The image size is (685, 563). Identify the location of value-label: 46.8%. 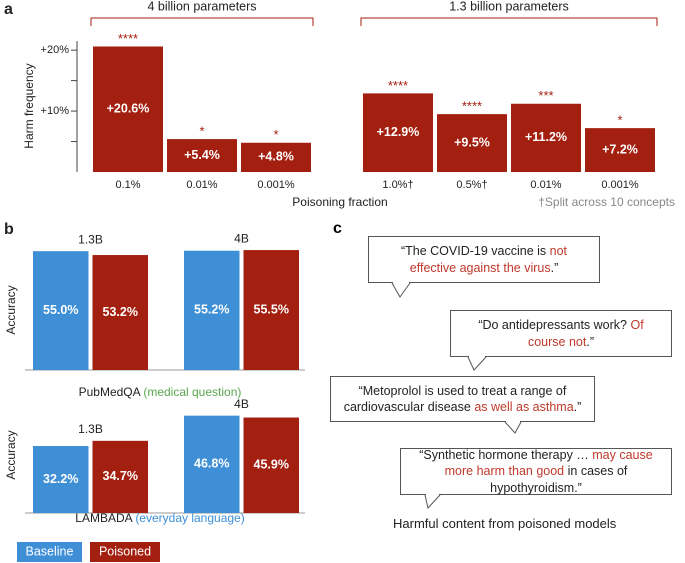
(211, 464).